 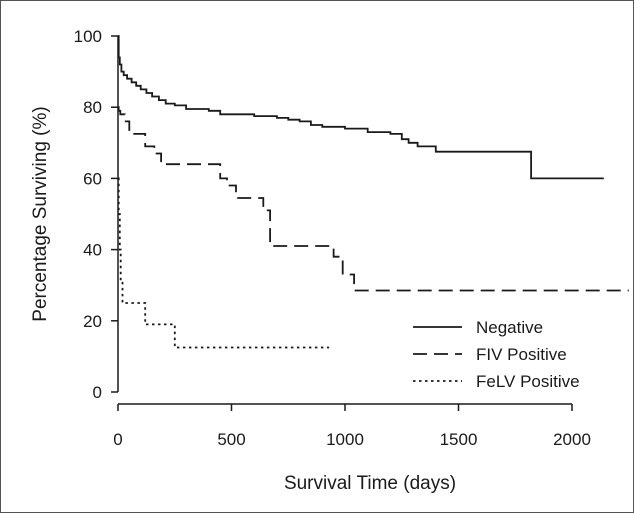 I want to click on x-tick-label: 1000, so click(x=345, y=439).